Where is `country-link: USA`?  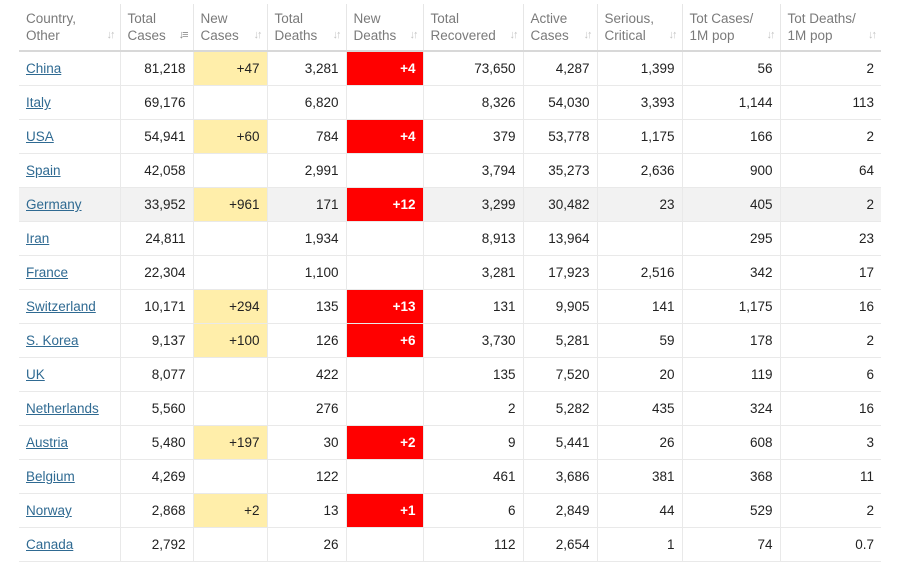 country-link: USA is located at coordinates (40, 136).